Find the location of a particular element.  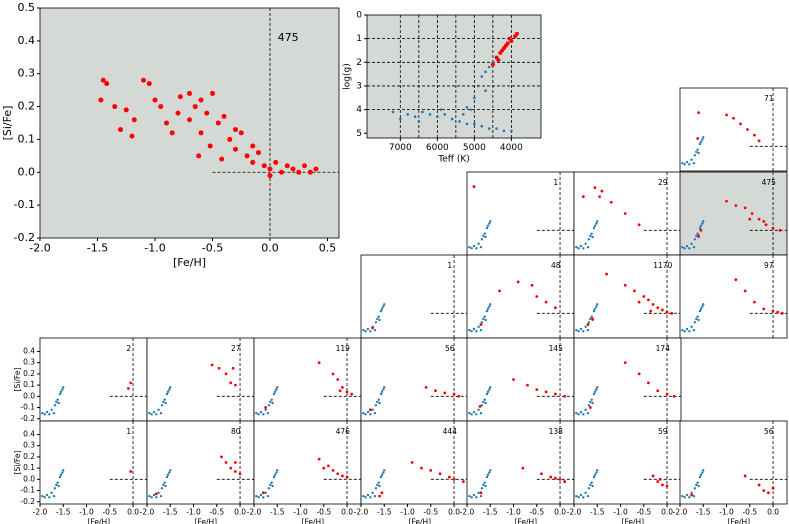

y-tick-label: -0.1 is located at coordinates (27, 407).